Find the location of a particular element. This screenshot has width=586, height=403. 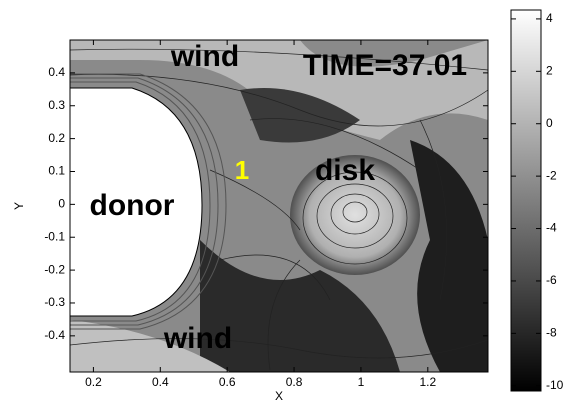

y-axis-label: Y is located at coordinates (19, 206).